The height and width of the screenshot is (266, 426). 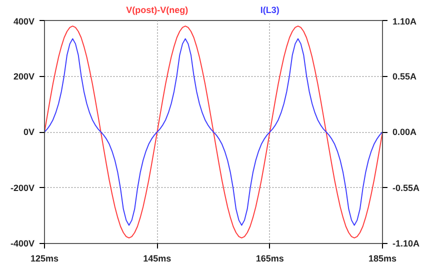 What do you see at coordinates (270, 9) in the screenshot?
I see `text: I(L3)` at bounding box center [270, 9].